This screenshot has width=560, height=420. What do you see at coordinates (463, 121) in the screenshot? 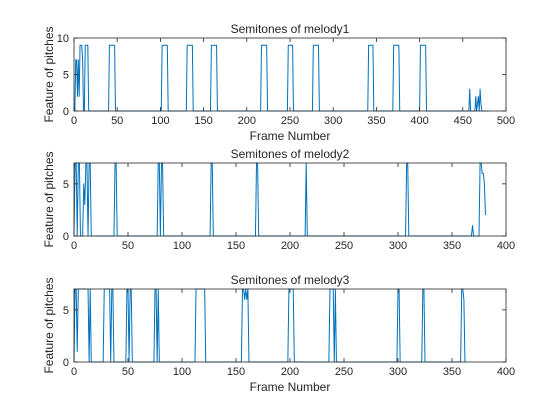
I see `x-tick-label: 450` at bounding box center [463, 121].